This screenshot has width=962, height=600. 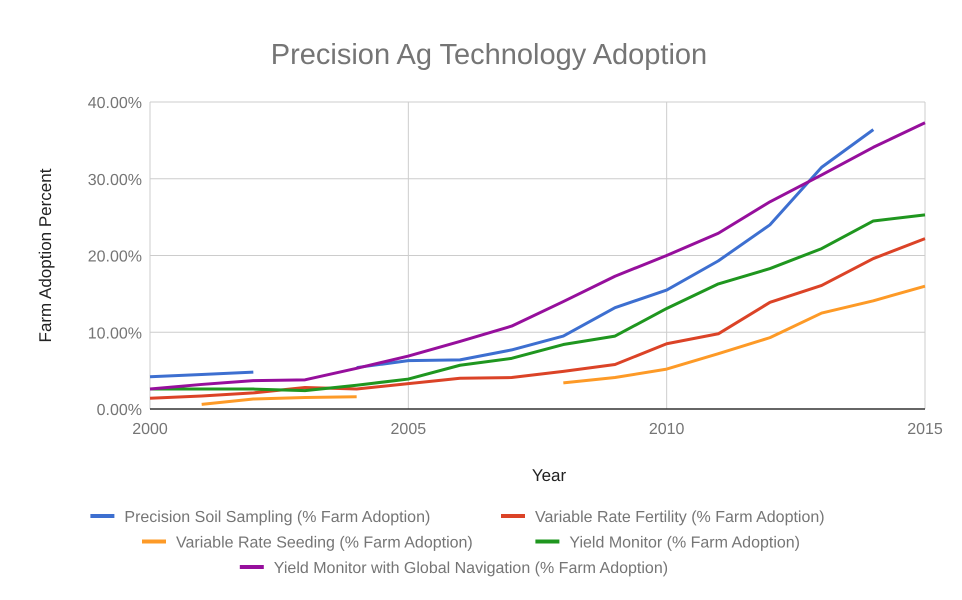 I want to click on legend-label: Precision Soil Sampling (% Farm Adoption), so click(x=277, y=517).